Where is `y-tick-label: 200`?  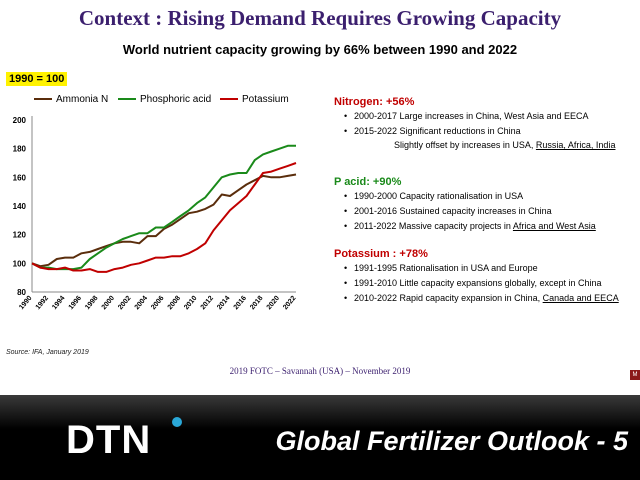
y-tick-label: 200 is located at coordinates (20, 120).